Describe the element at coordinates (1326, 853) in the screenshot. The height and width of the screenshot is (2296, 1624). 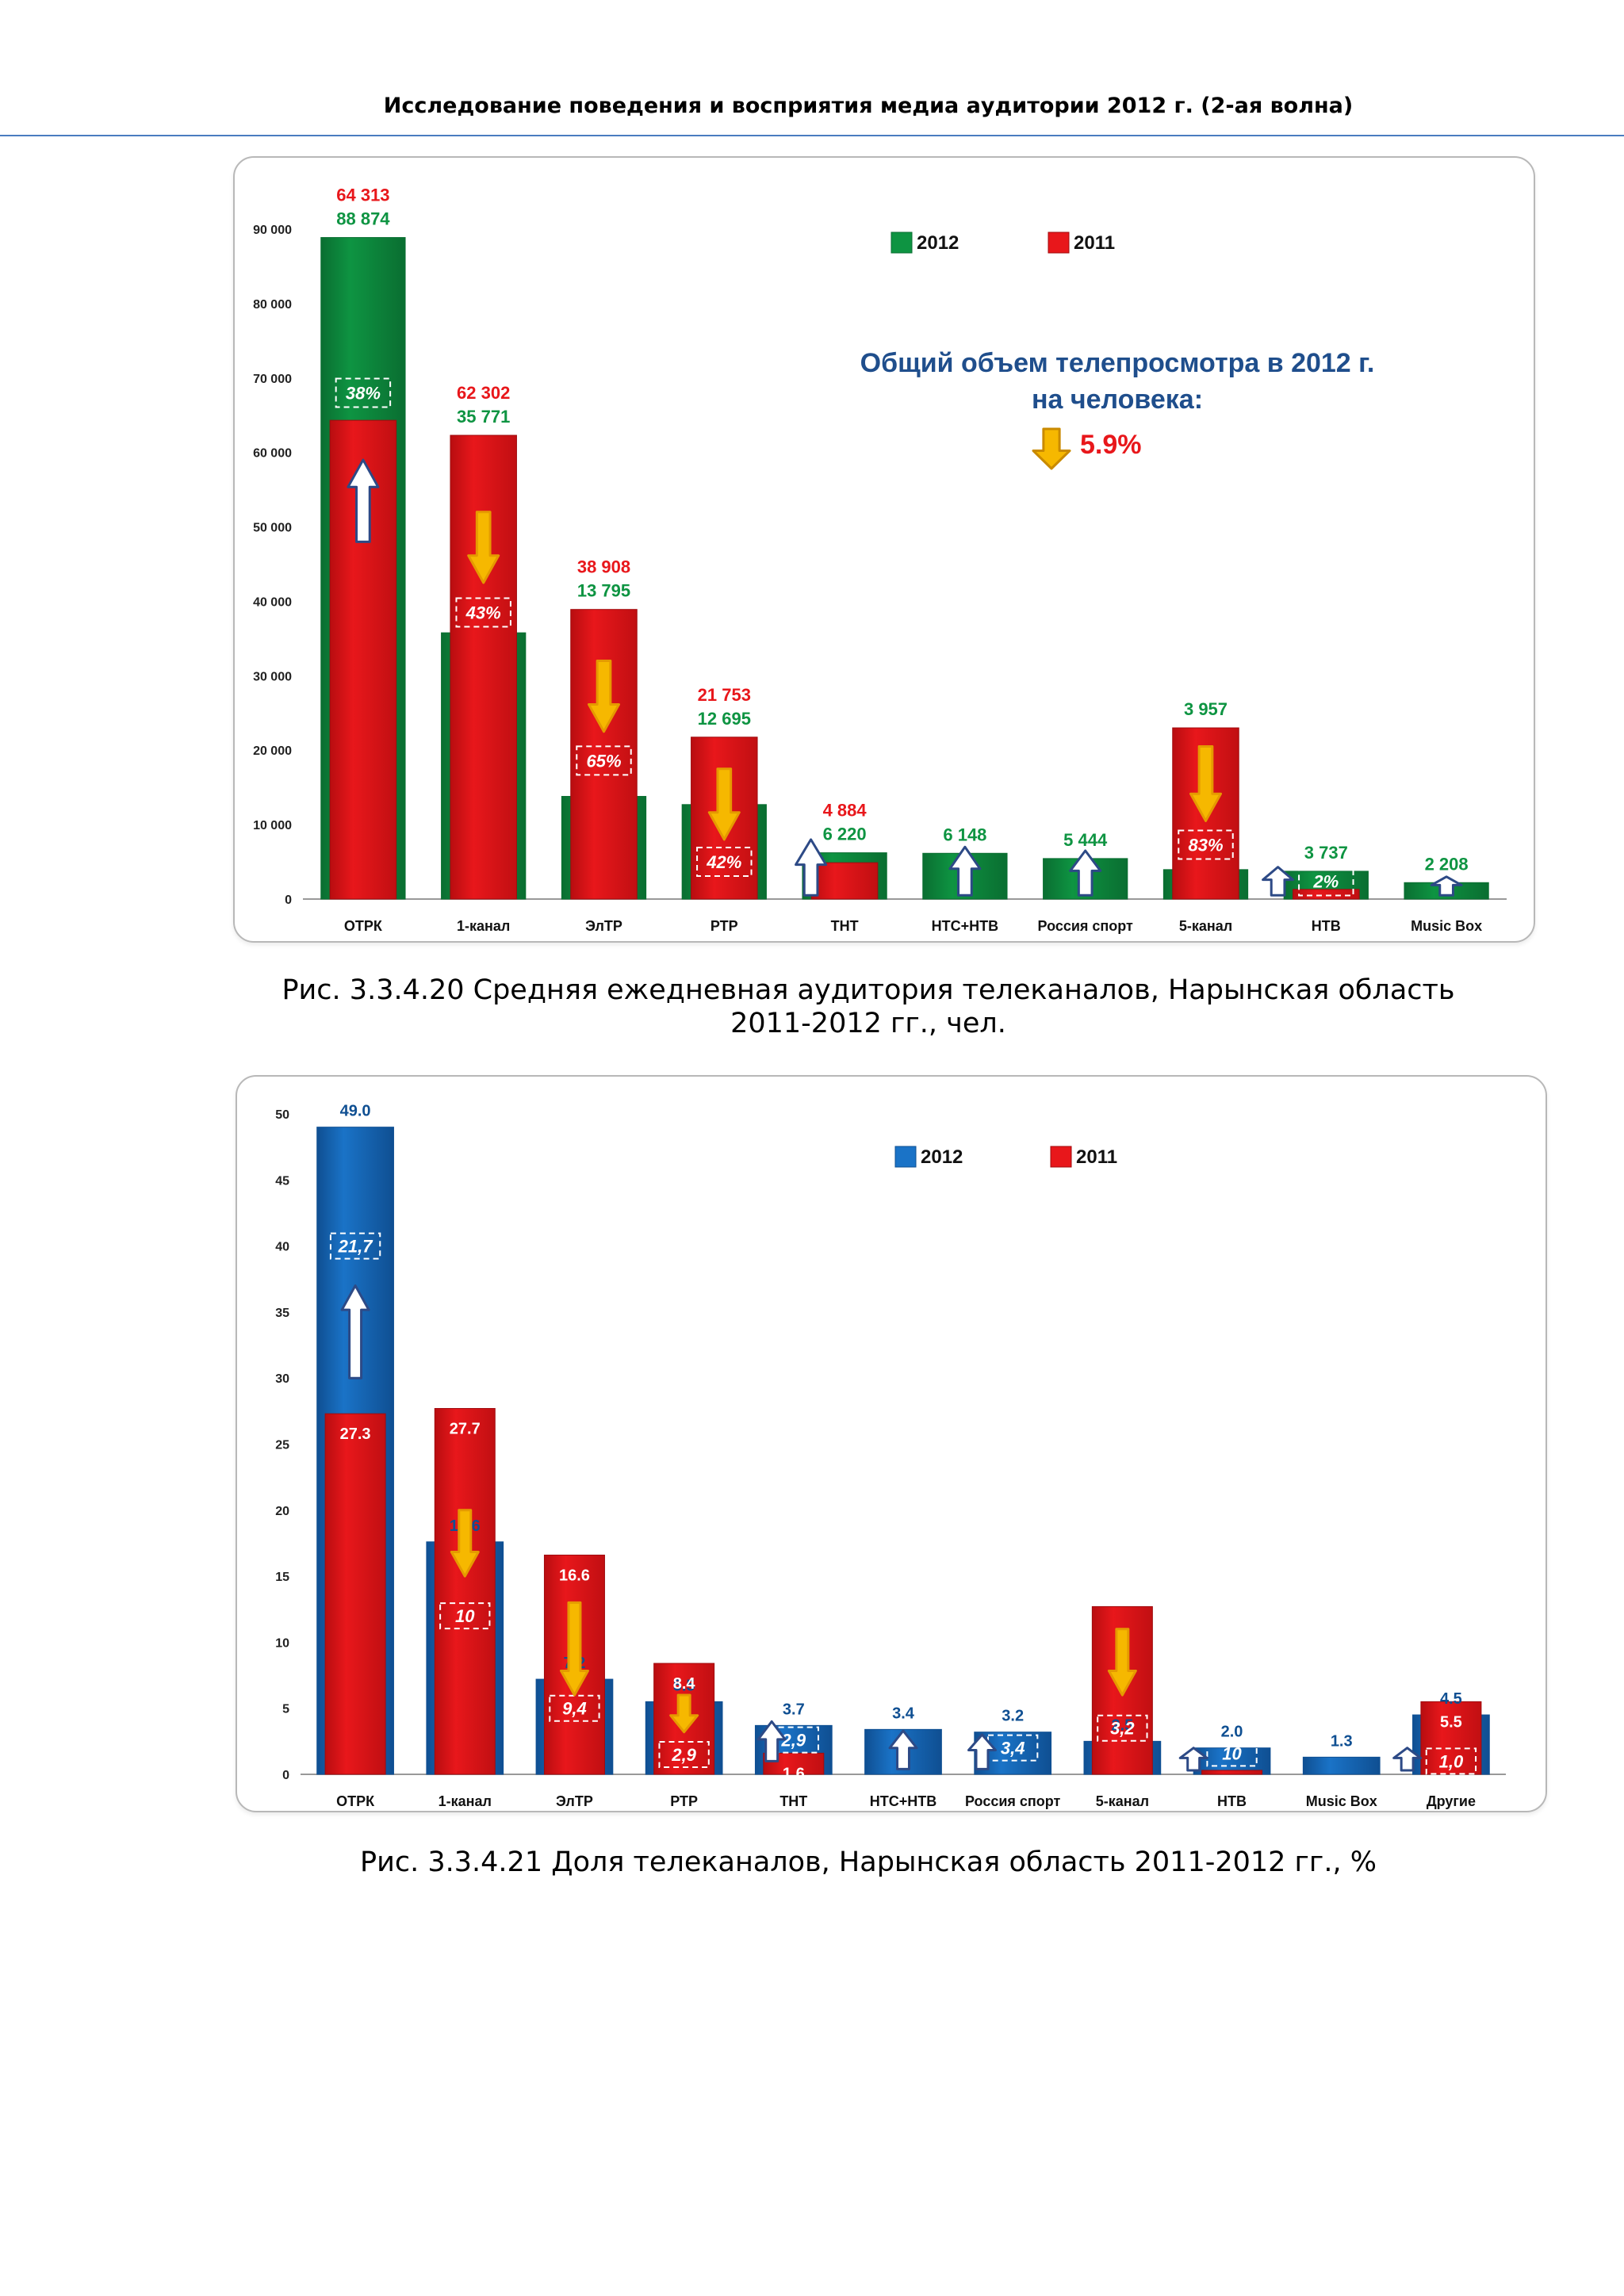
I see `data-label-2012: 3 737` at that location.